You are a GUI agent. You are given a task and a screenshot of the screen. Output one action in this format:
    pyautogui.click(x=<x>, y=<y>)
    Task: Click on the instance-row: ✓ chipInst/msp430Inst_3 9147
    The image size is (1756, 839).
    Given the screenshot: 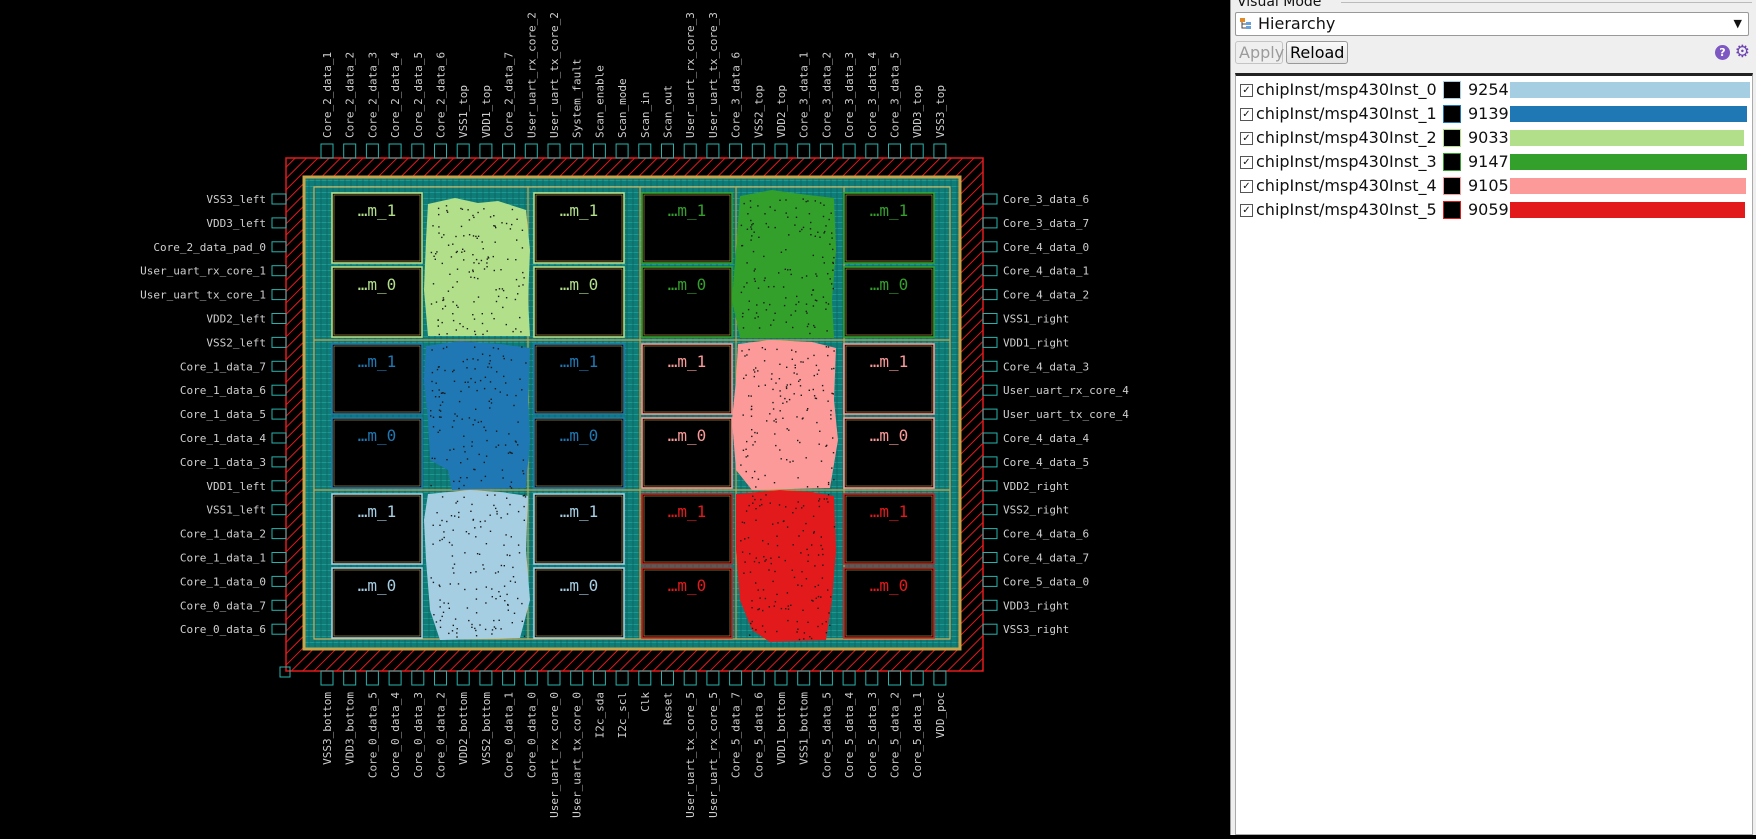 What is the action you would take?
    pyautogui.click(x=1493, y=162)
    